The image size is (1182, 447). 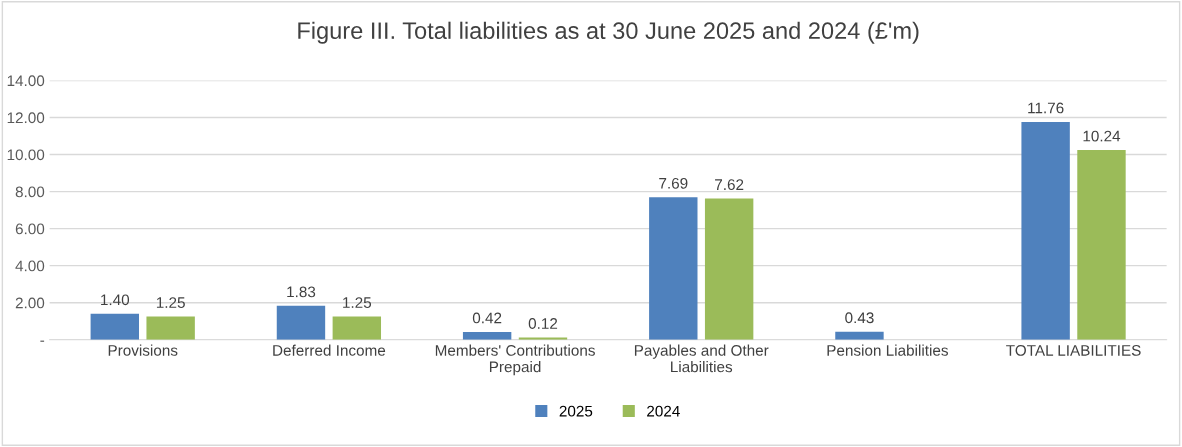 I want to click on y-tick-label: 10.00, so click(x=26, y=155).